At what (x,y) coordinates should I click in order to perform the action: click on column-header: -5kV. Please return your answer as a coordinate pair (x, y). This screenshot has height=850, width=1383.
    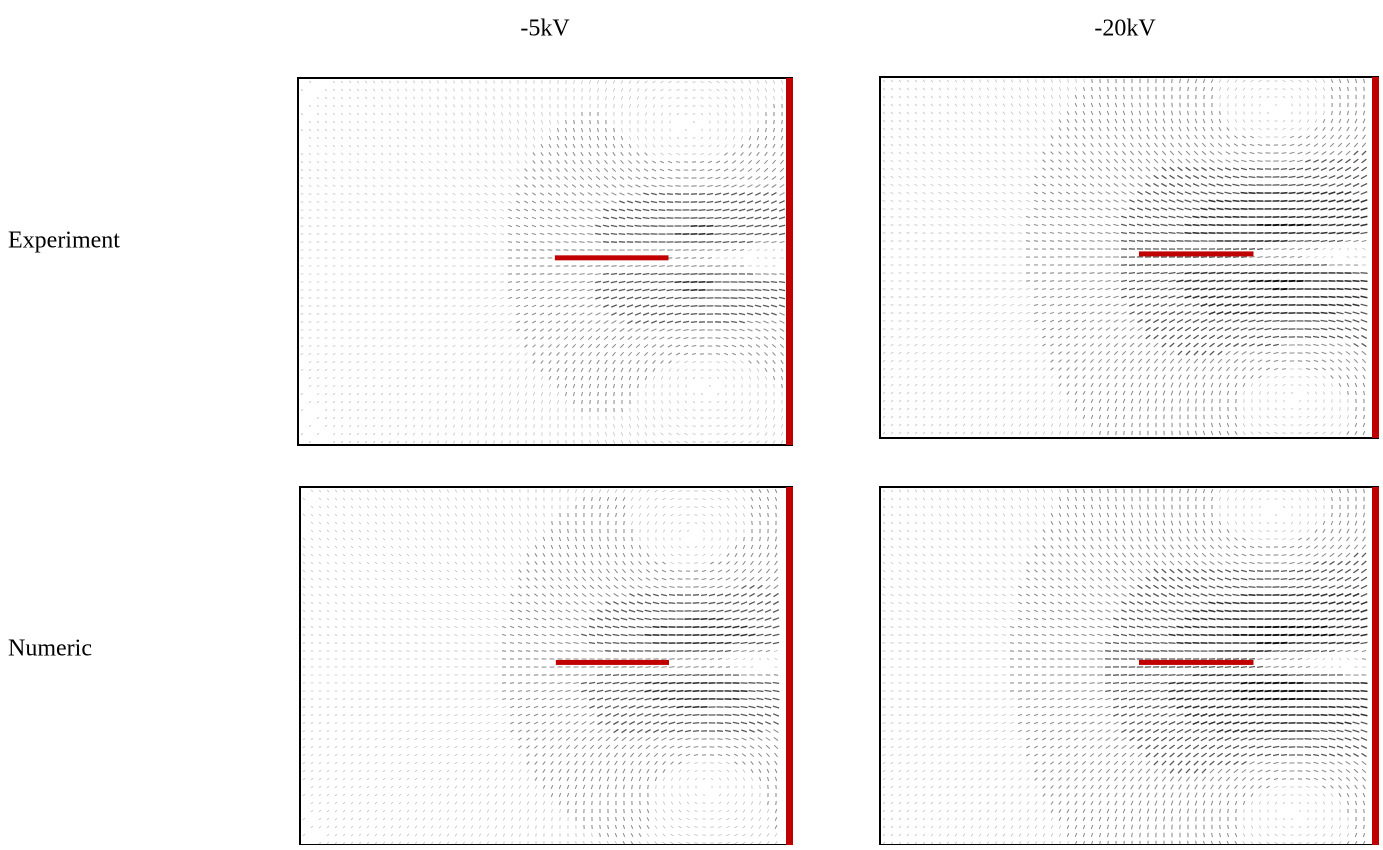
    Looking at the image, I should click on (545, 29).